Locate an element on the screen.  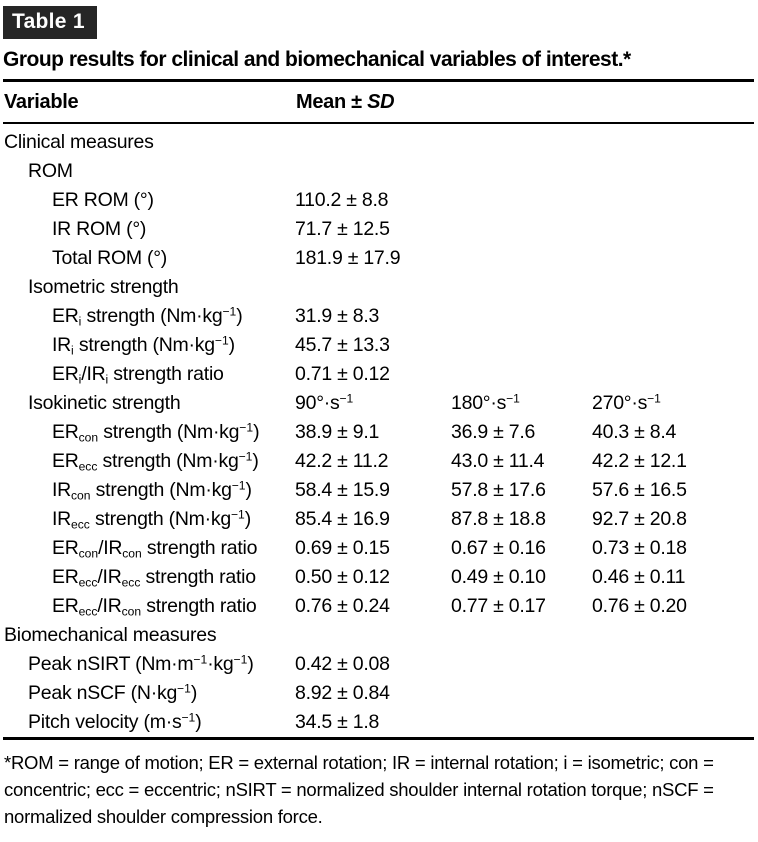
row-value: 90°·s−1 is located at coordinates (324, 402).